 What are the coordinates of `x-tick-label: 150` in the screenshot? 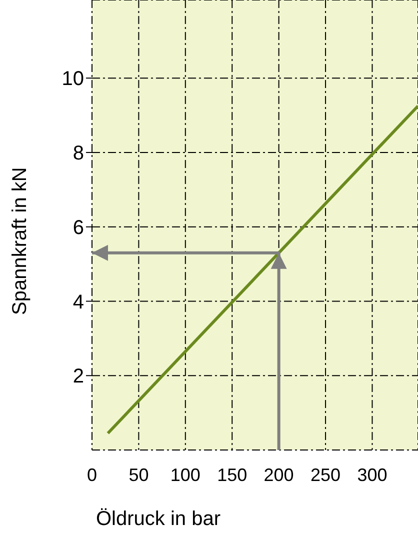 It's located at (232, 474).